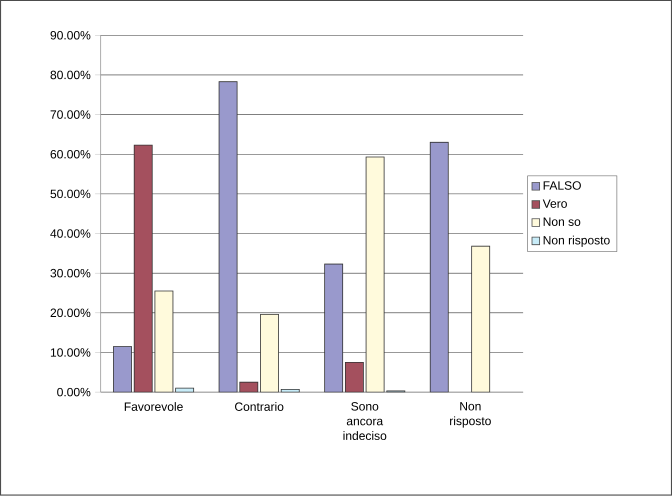 The height and width of the screenshot is (496, 672). I want to click on x-tick-label: Contrario, so click(259, 407).